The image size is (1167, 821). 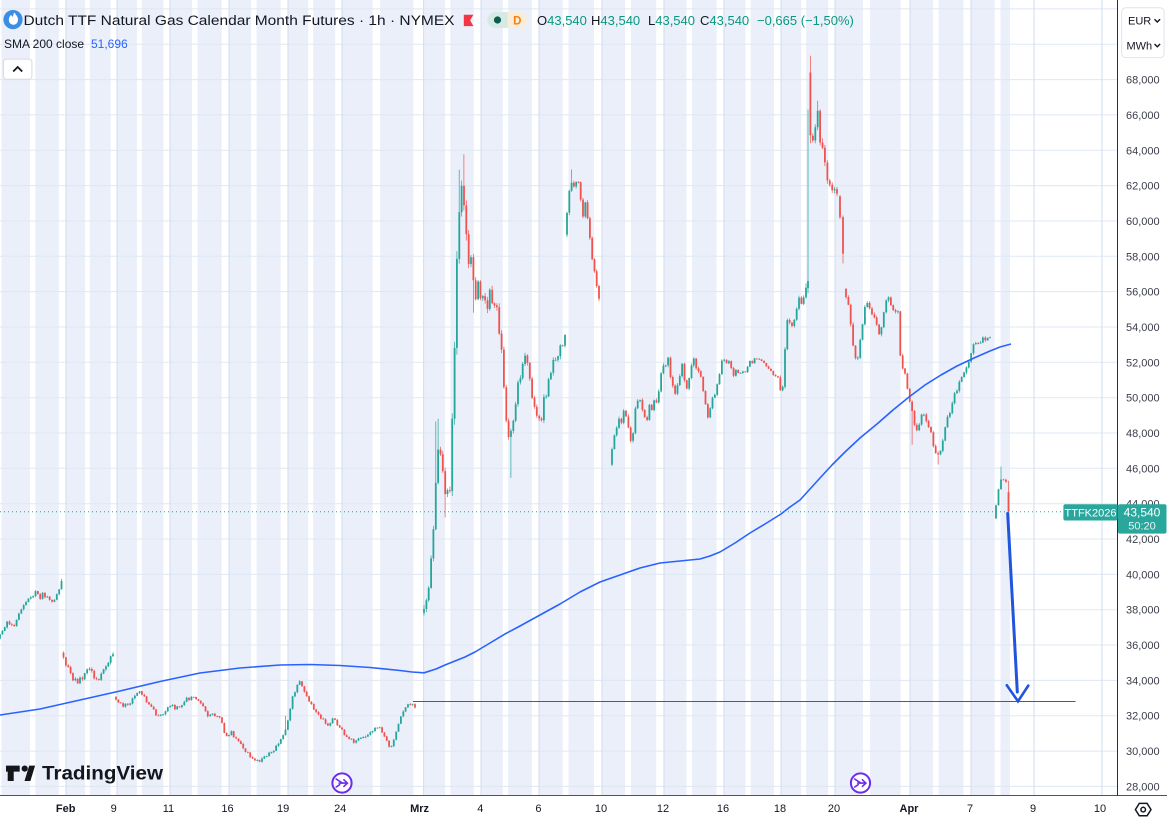 I want to click on svg-text: 64,000, so click(x=1143, y=151).